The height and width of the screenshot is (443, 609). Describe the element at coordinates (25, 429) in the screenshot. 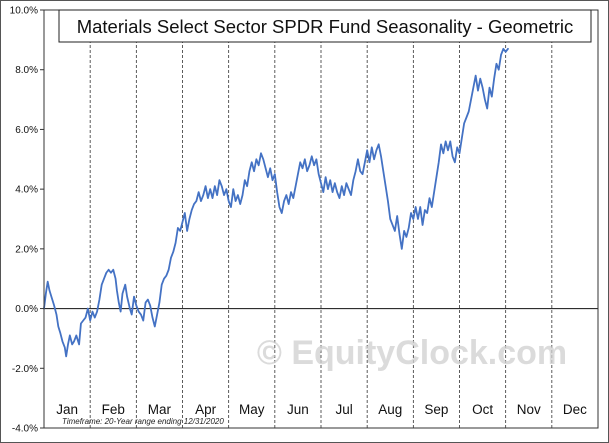

I see `y-tick-label: -4.0%` at that location.